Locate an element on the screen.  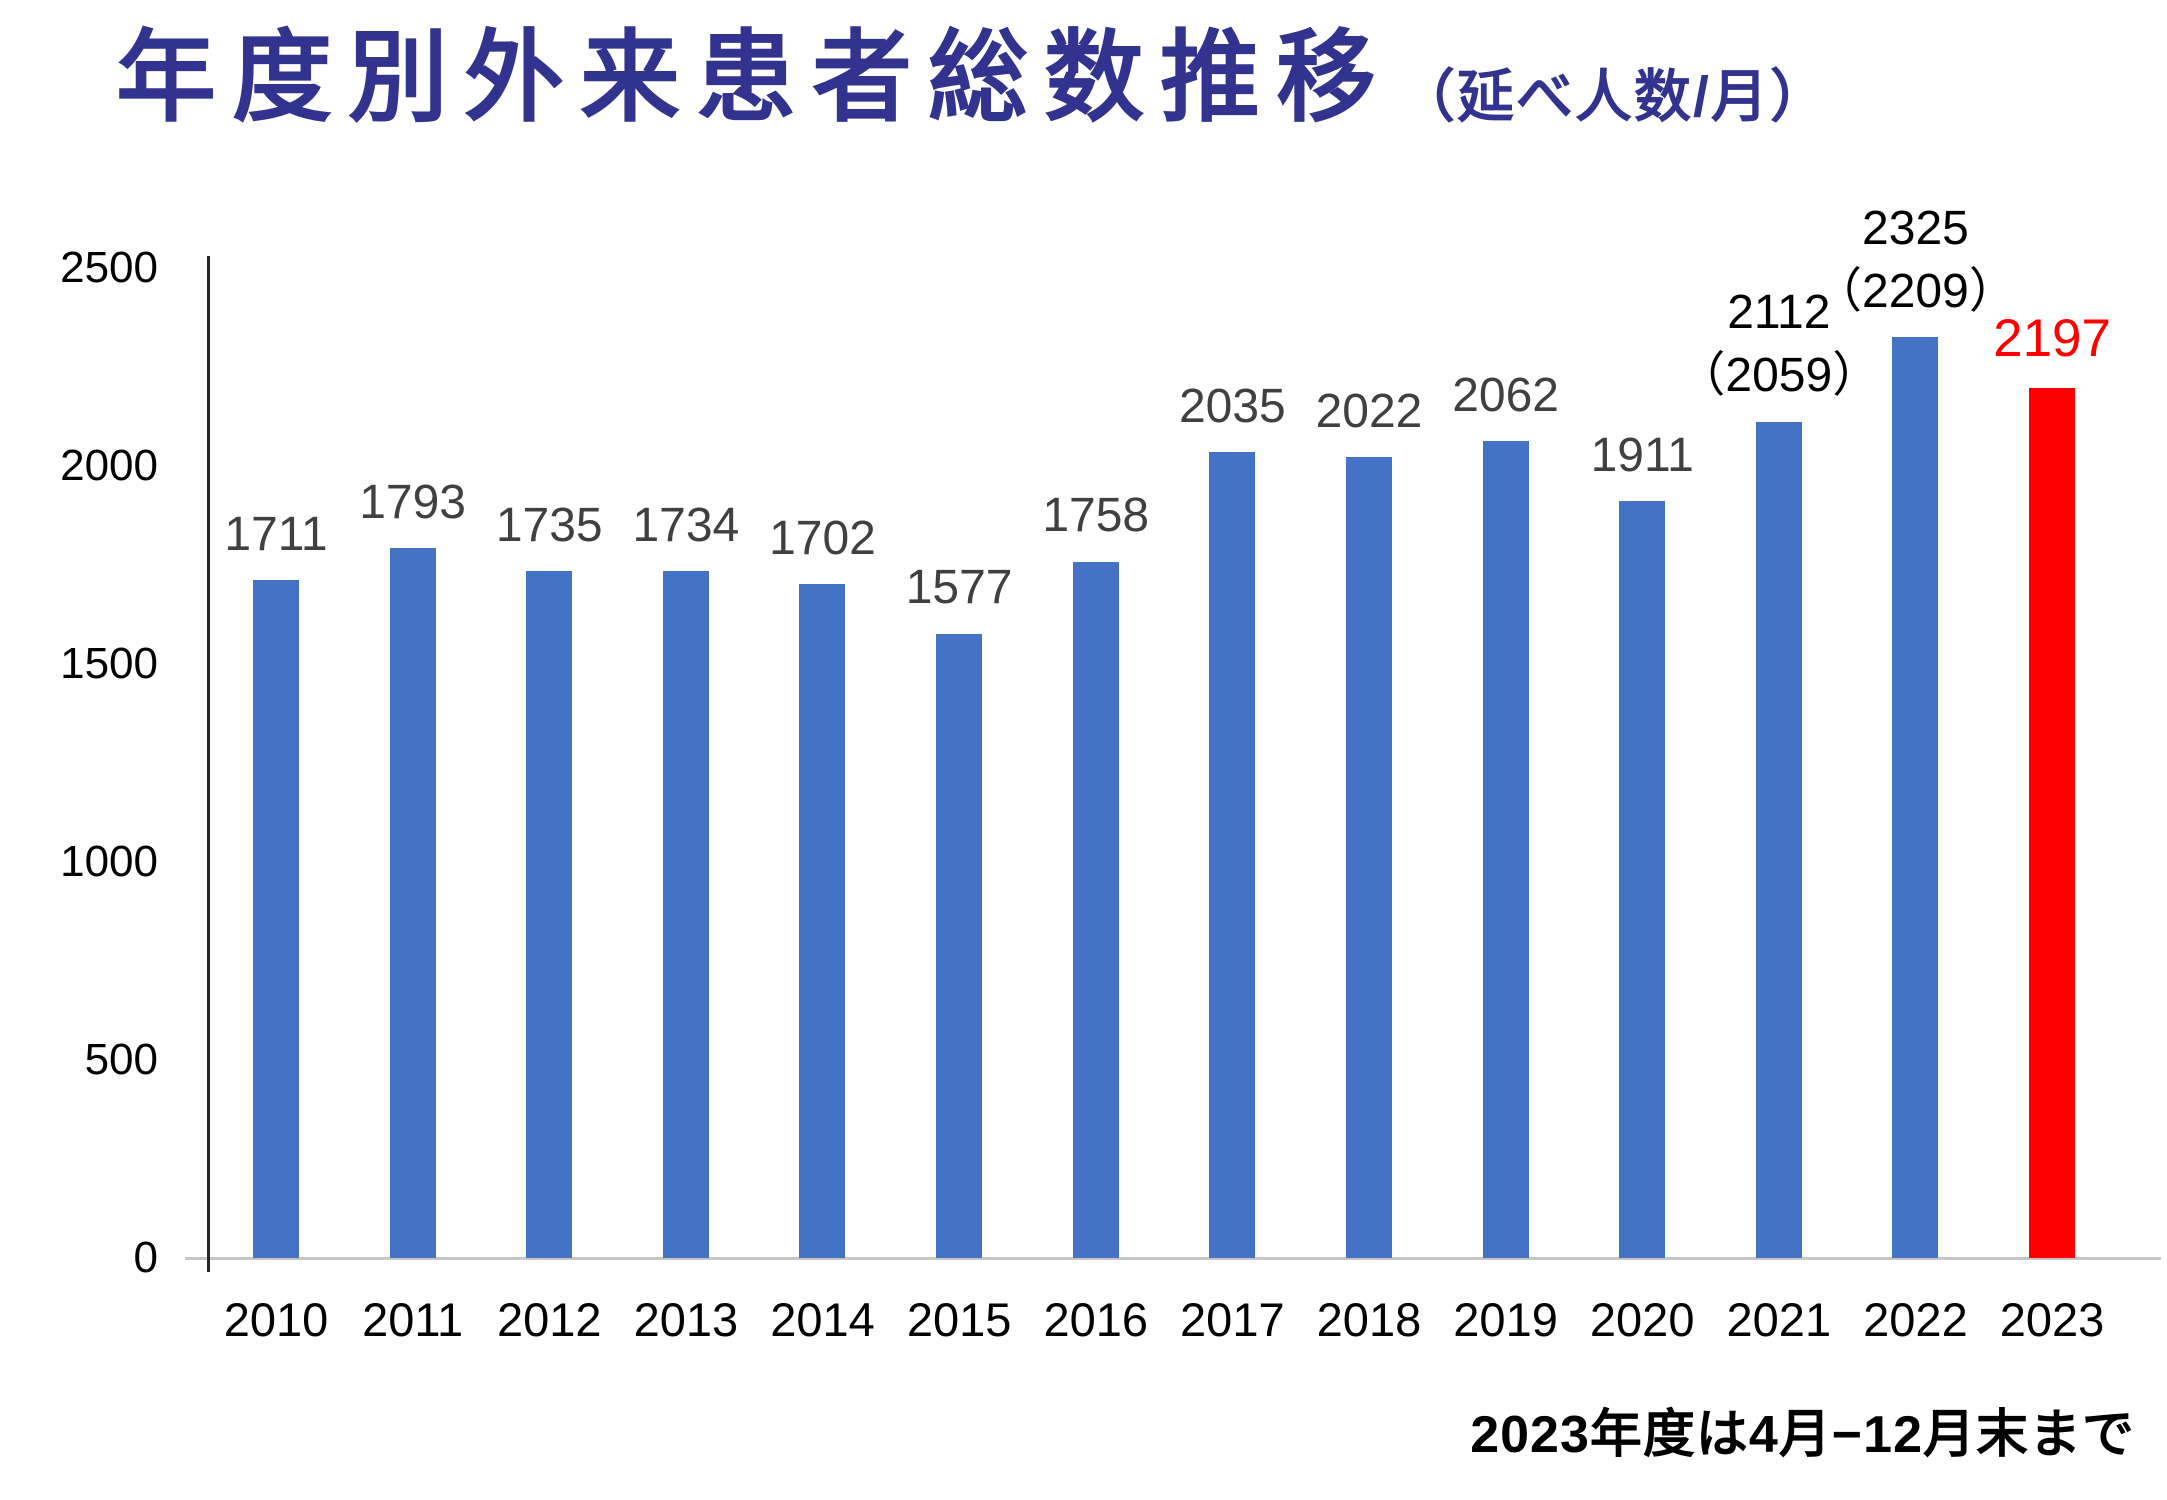
bar-2022 is located at coordinates (1915, 797).